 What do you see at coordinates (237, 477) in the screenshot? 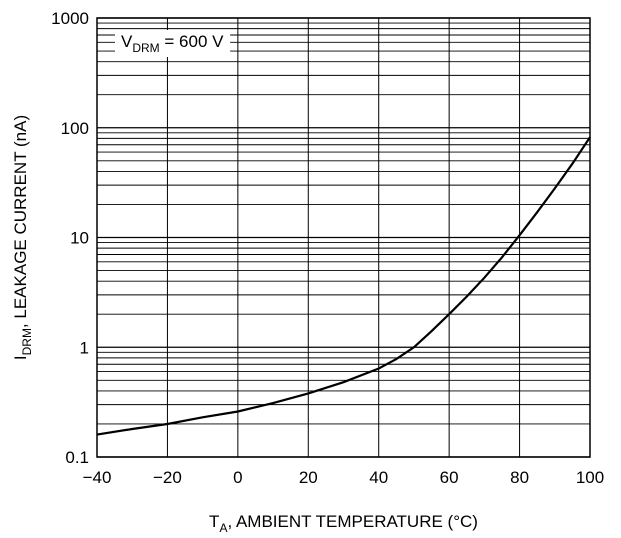
I see `x-tick-label: 0` at bounding box center [237, 477].